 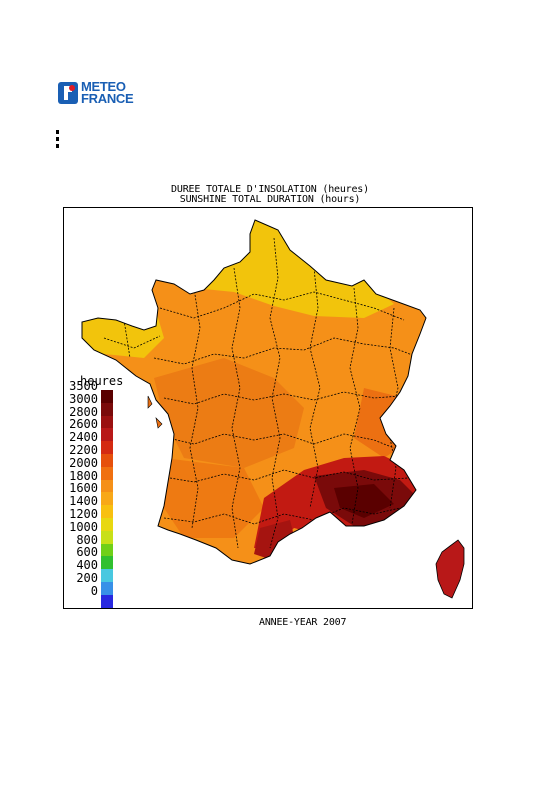 What do you see at coordinates (58, 140) in the screenshot?
I see `tiny-marks` at bounding box center [58, 140].